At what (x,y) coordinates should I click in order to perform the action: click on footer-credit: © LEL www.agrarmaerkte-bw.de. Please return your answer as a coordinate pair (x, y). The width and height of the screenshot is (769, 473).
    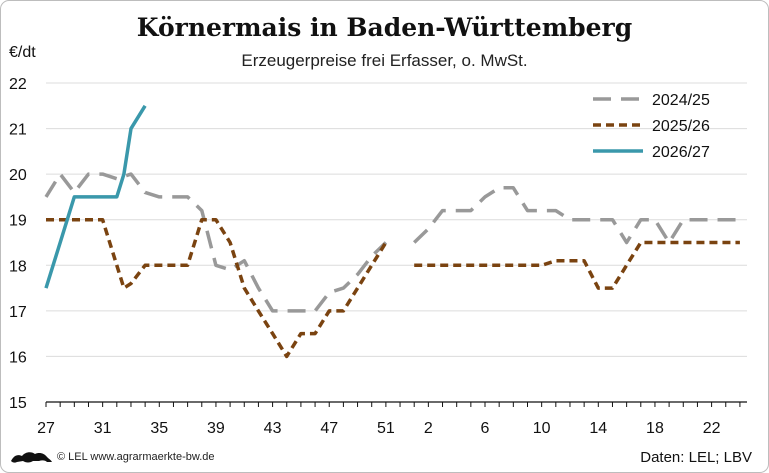
    Looking at the image, I should click on (112, 457).